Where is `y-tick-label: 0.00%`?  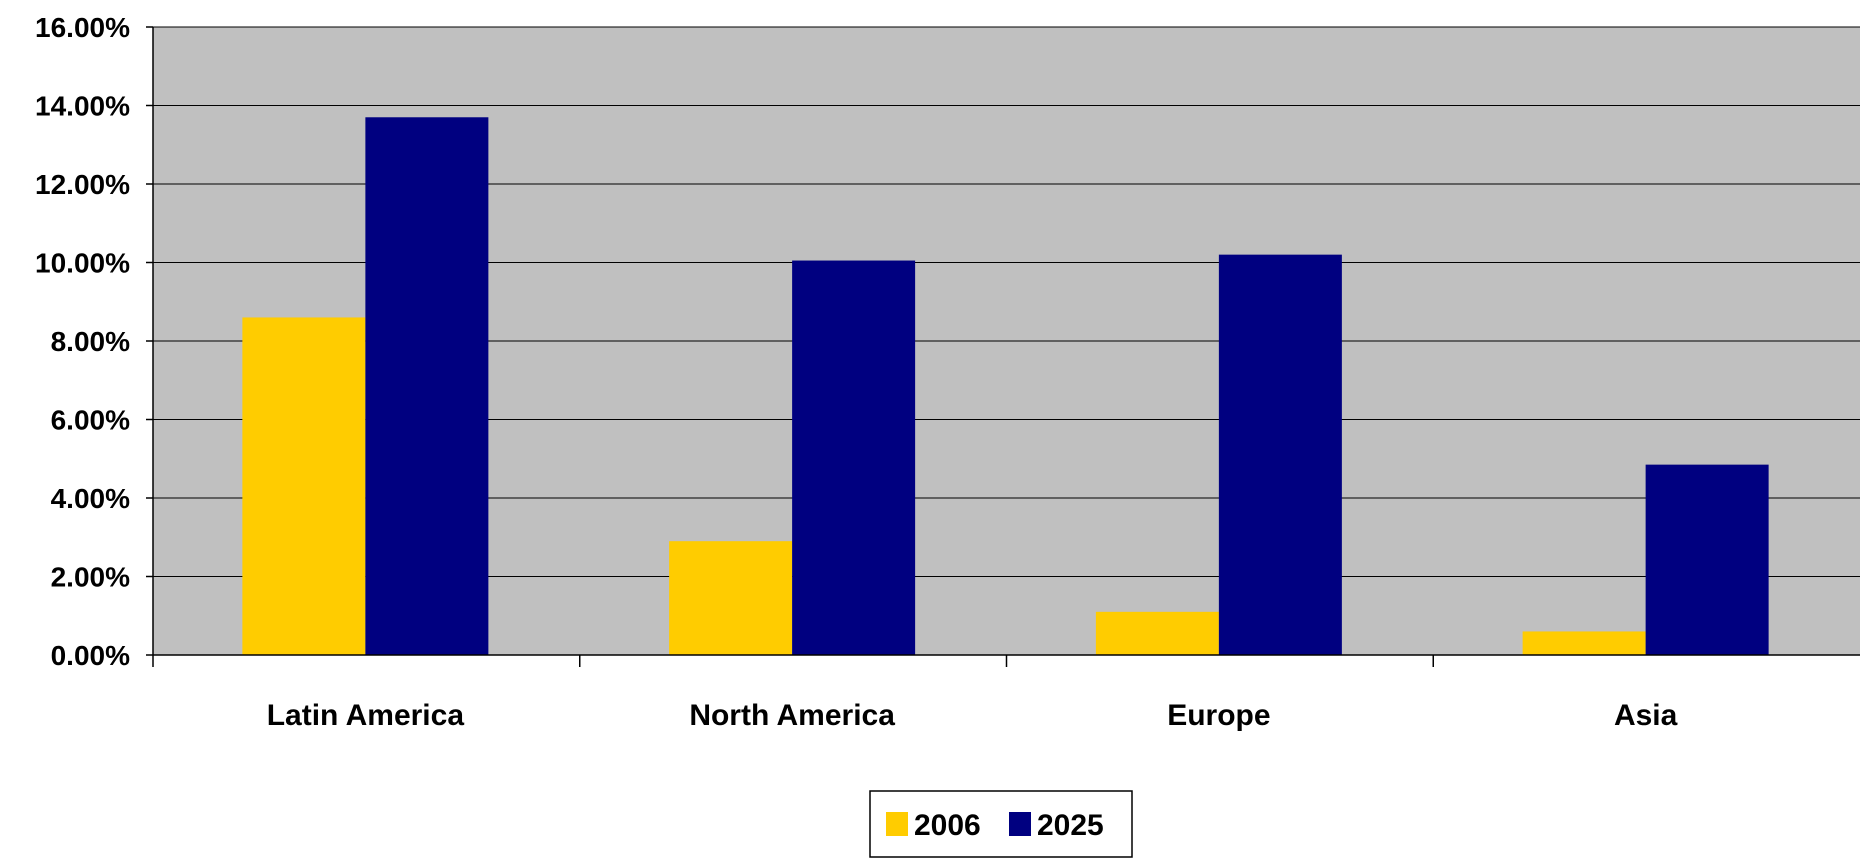
y-tick-label: 0.00% is located at coordinates (90, 655).